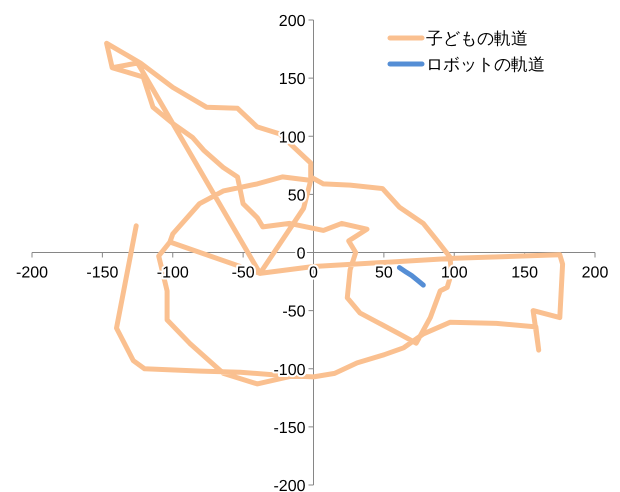  I want to click on x-tick-label: 150, so click(524, 273).